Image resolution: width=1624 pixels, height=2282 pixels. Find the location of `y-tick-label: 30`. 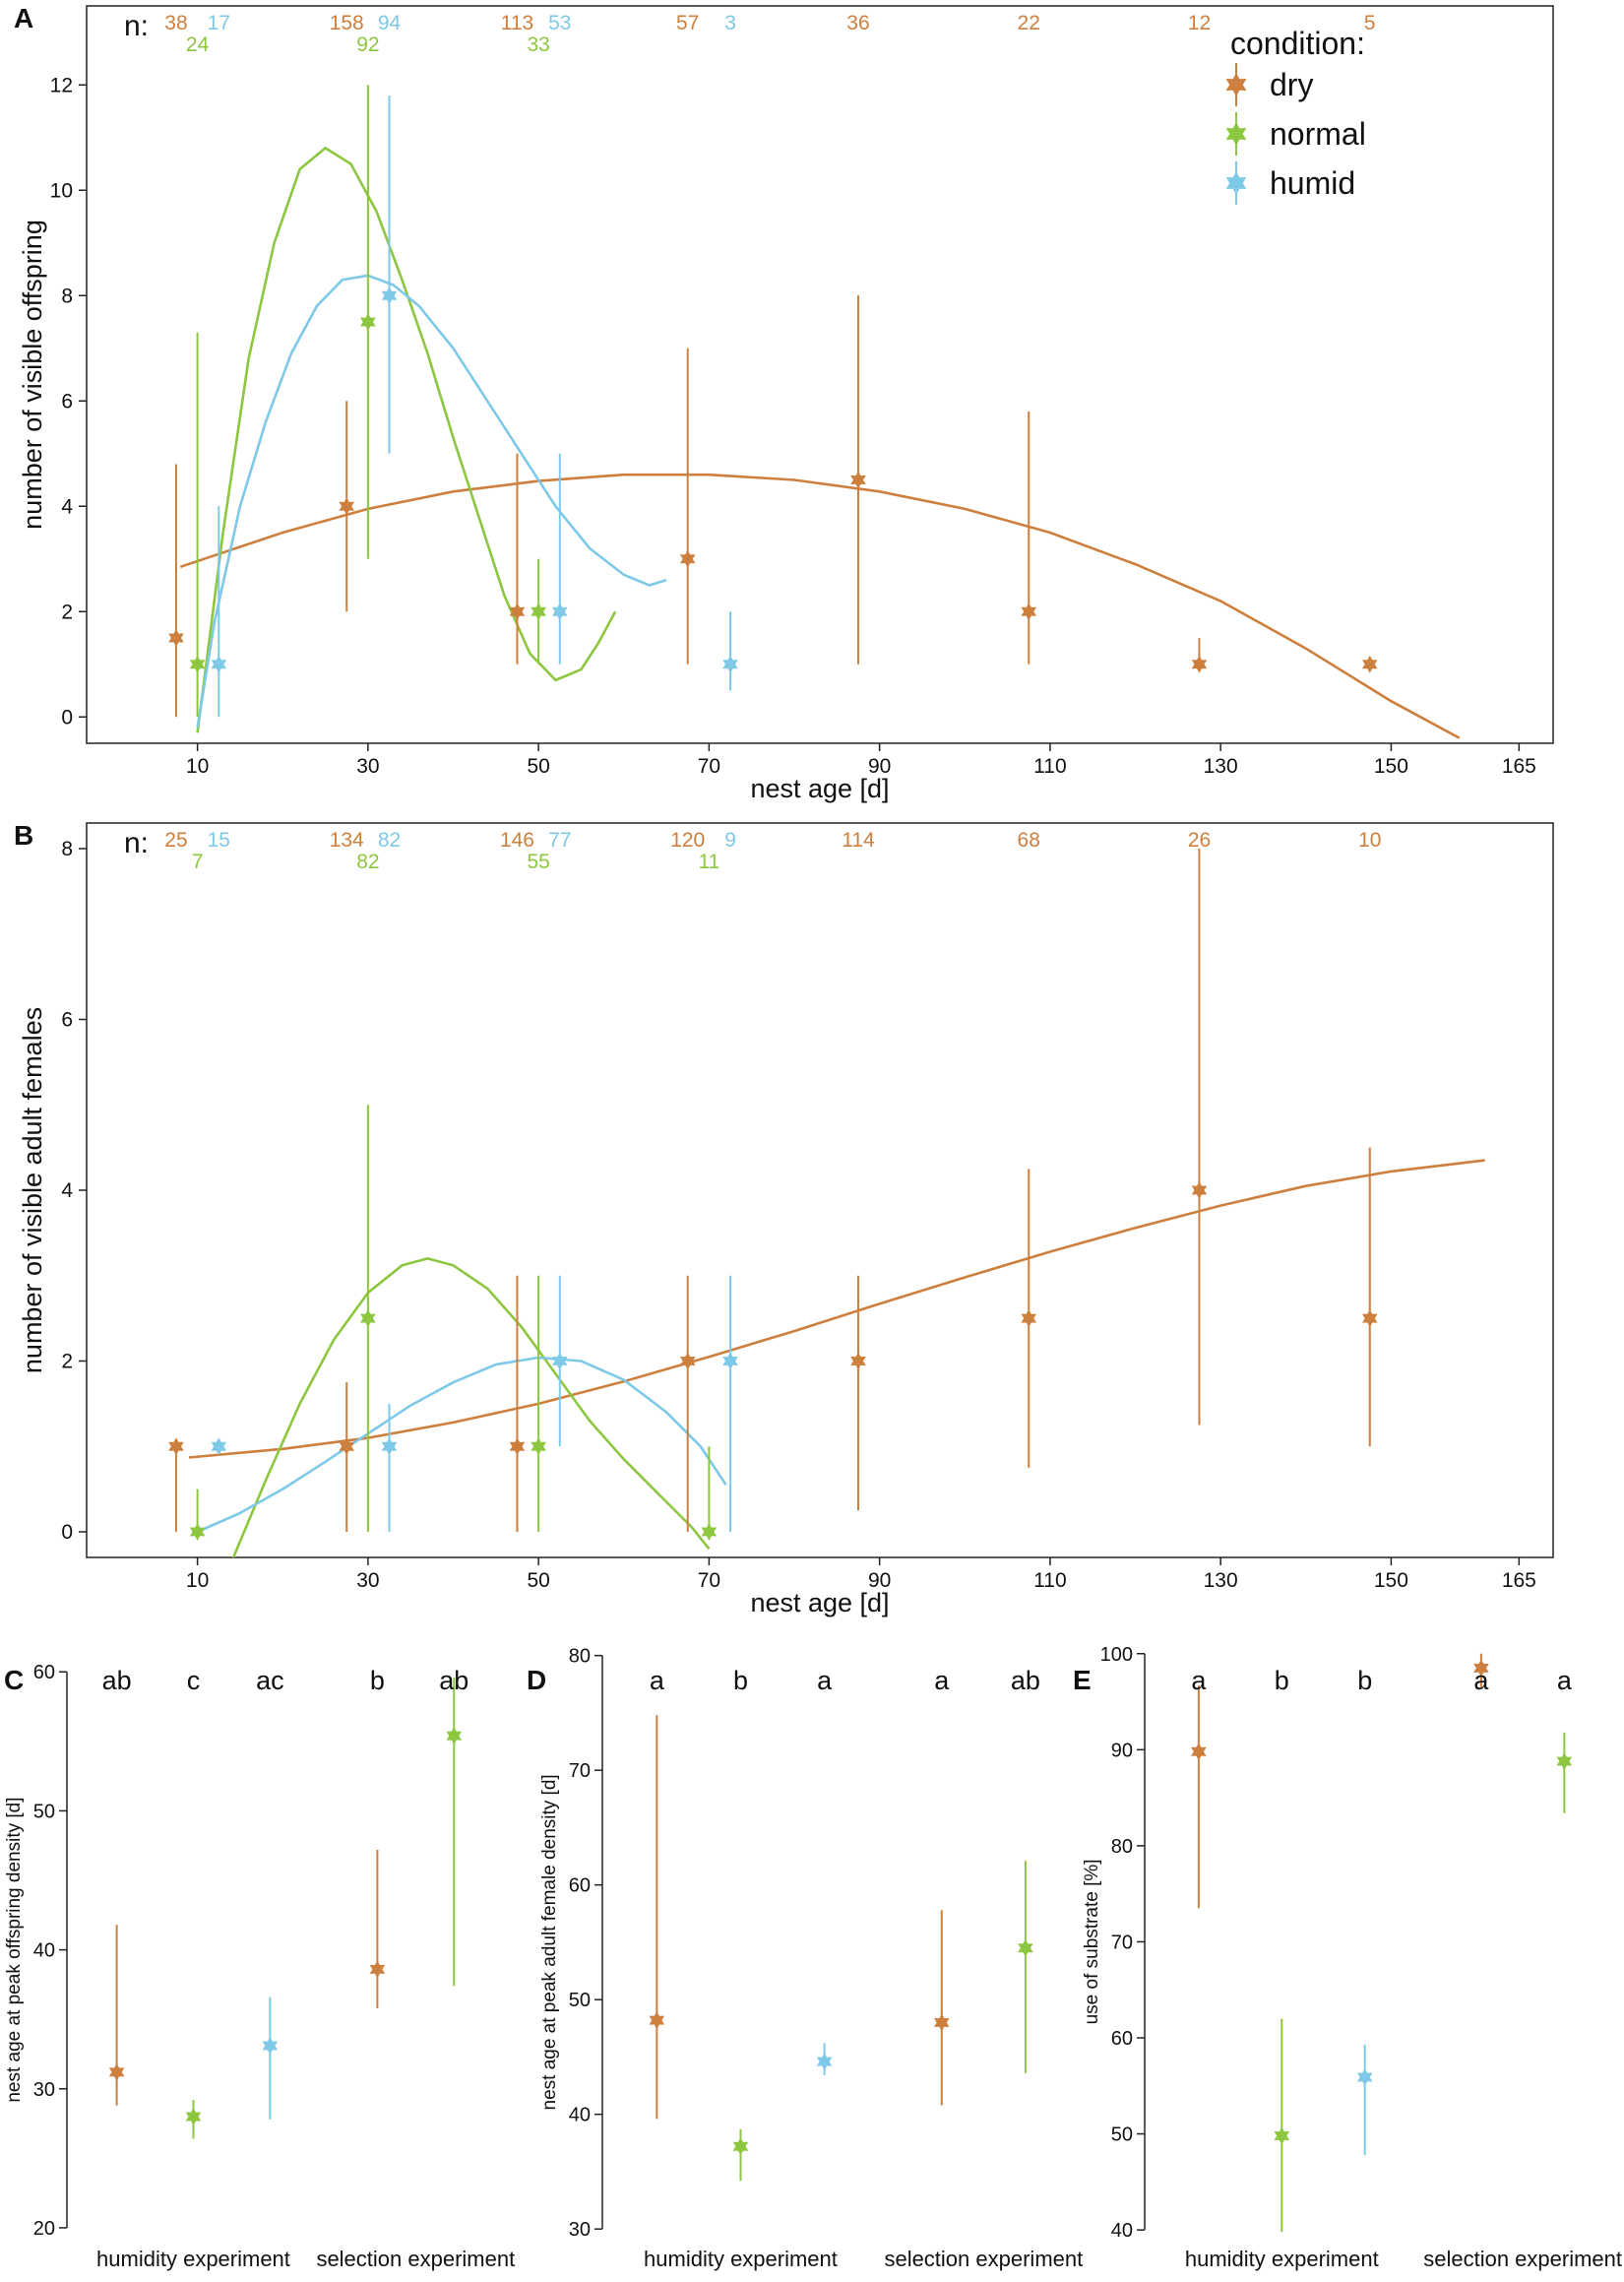

y-tick-label: 30 is located at coordinates (44, 2090).